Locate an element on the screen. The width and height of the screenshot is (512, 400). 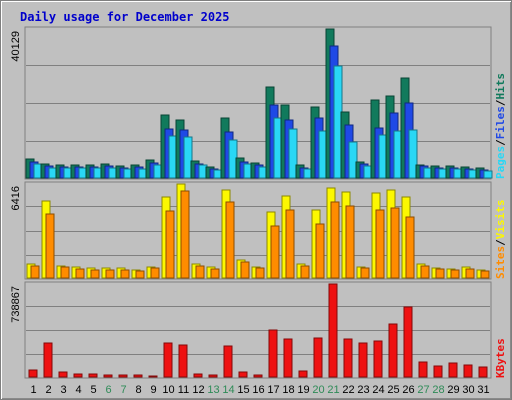
legend-entry-pages: Pages is located at coordinates (500, 162).